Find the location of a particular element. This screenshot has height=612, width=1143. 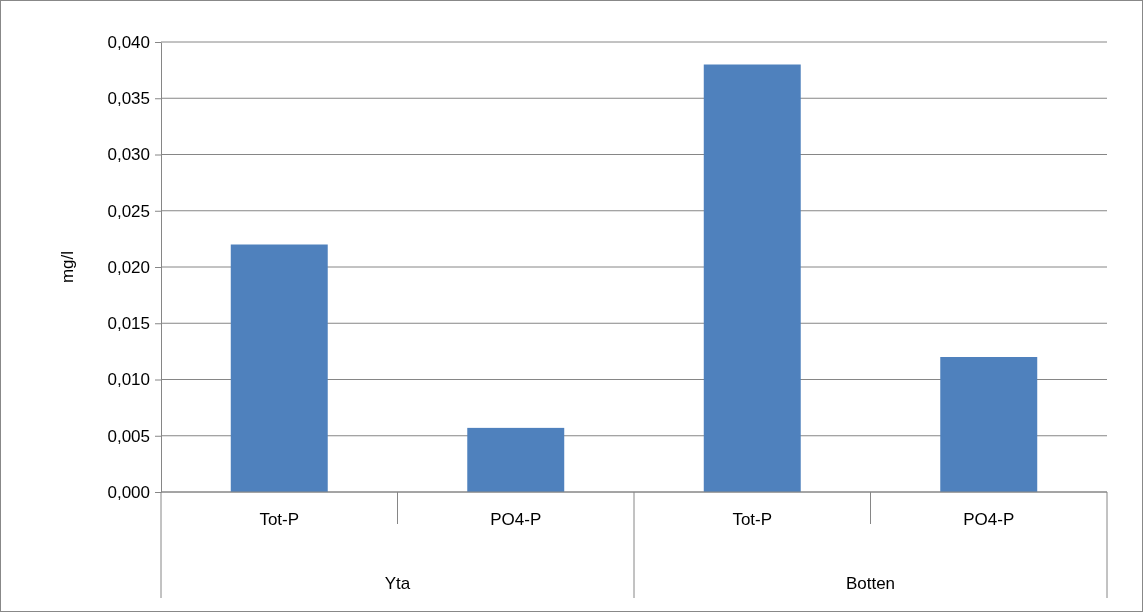

y-tick-label: 0,010 is located at coordinates (128, 380).